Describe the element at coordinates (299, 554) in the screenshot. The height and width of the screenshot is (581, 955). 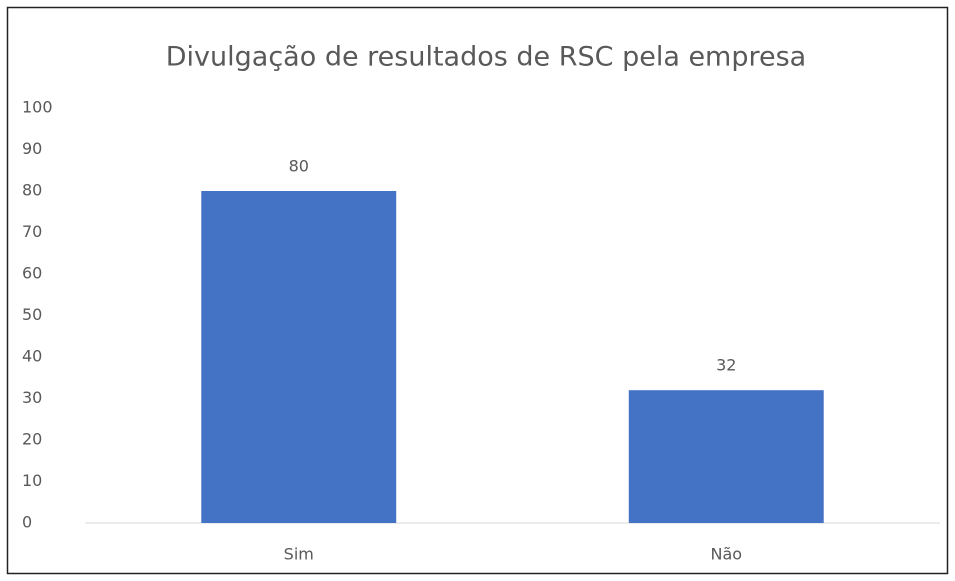
I see `x-tick-label: Sim` at that location.